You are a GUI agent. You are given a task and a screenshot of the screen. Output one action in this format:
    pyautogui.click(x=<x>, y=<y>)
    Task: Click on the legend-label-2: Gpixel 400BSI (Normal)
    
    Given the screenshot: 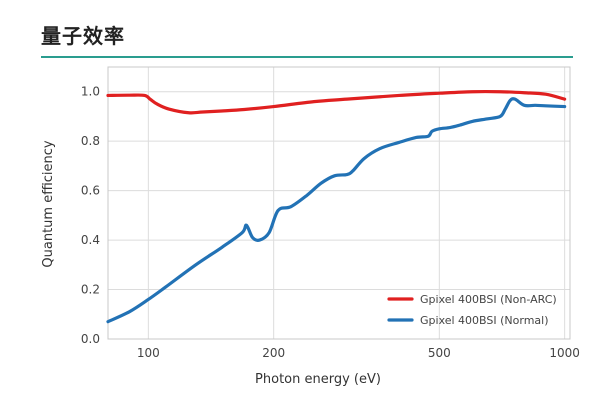 What is the action you would take?
    pyautogui.click(x=484, y=320)
    